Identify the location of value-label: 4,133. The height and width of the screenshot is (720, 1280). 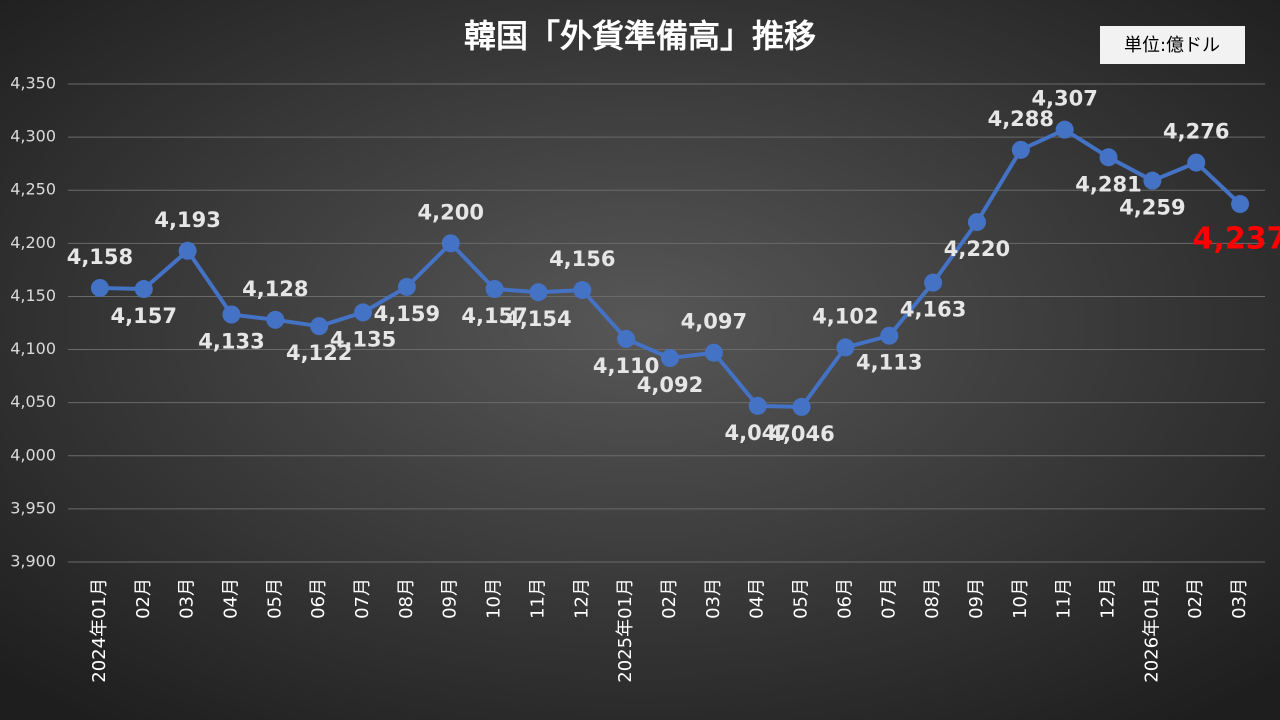
(231, 342).